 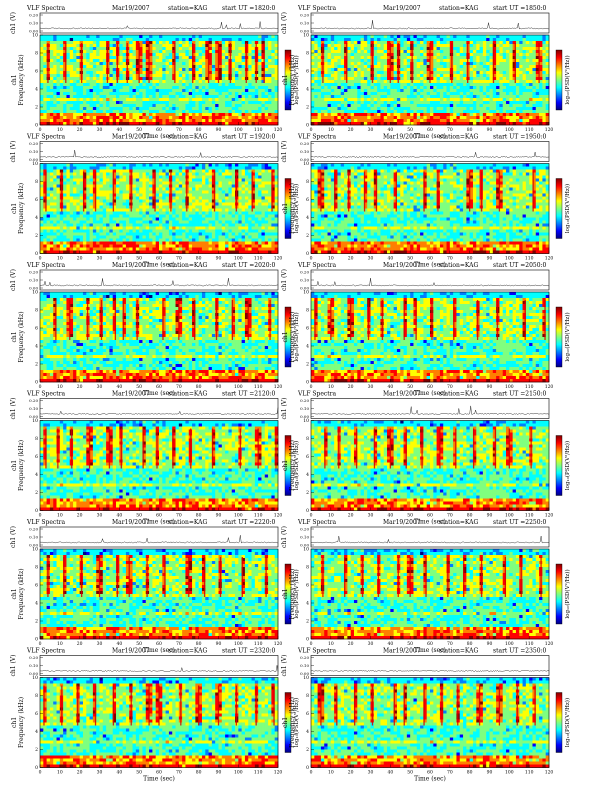 What do you see at coordinates (430, 136) in the screenshot?
I see `time-axis-label: Time (sec)` at bounding box center [430, 136].